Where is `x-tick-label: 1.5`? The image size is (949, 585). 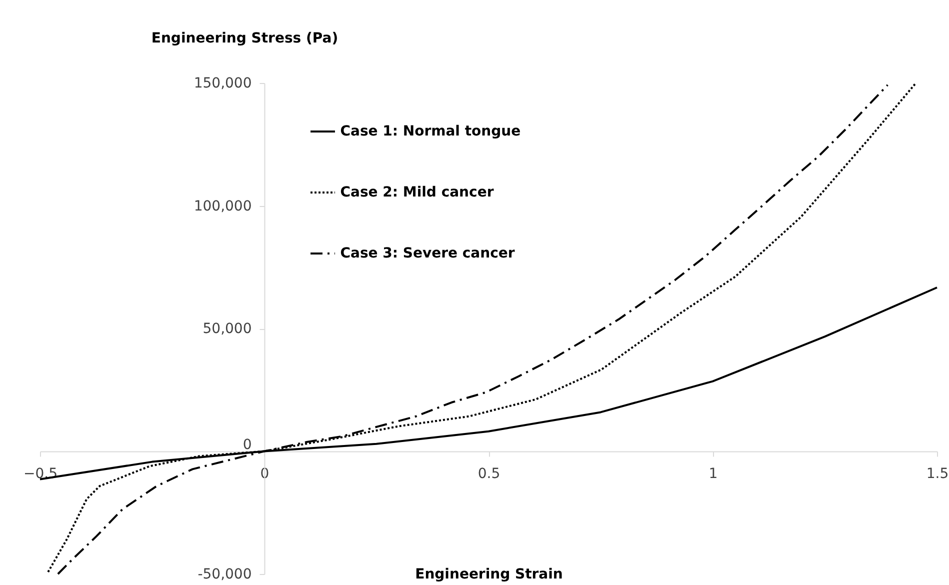
x-tick-label: 1.5 is located at coordinates (937, 474).